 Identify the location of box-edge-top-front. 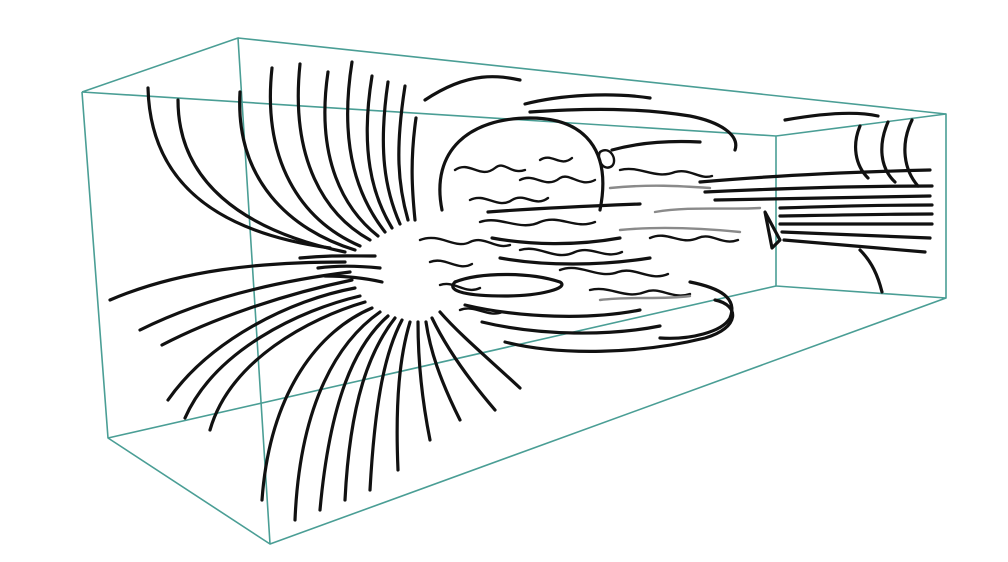
(429, 114).